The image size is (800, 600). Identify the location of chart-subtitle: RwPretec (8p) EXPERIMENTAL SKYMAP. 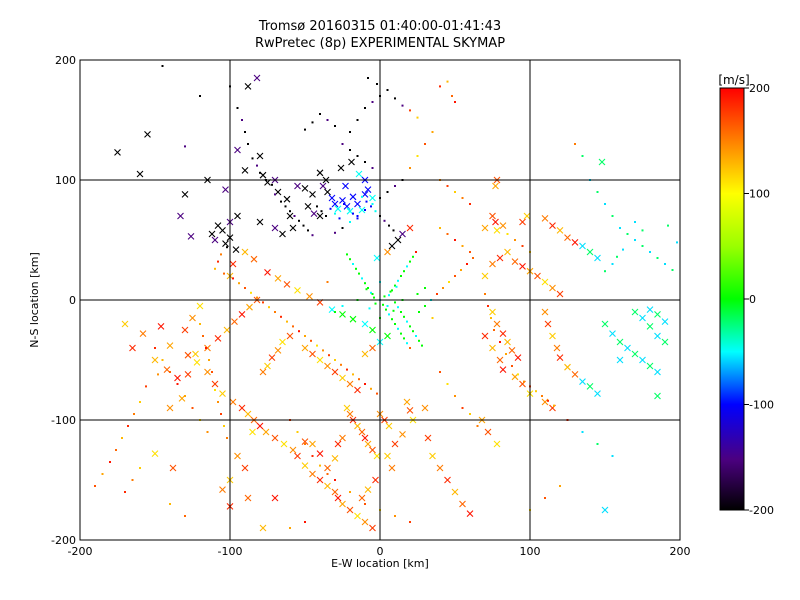
(380, 43).